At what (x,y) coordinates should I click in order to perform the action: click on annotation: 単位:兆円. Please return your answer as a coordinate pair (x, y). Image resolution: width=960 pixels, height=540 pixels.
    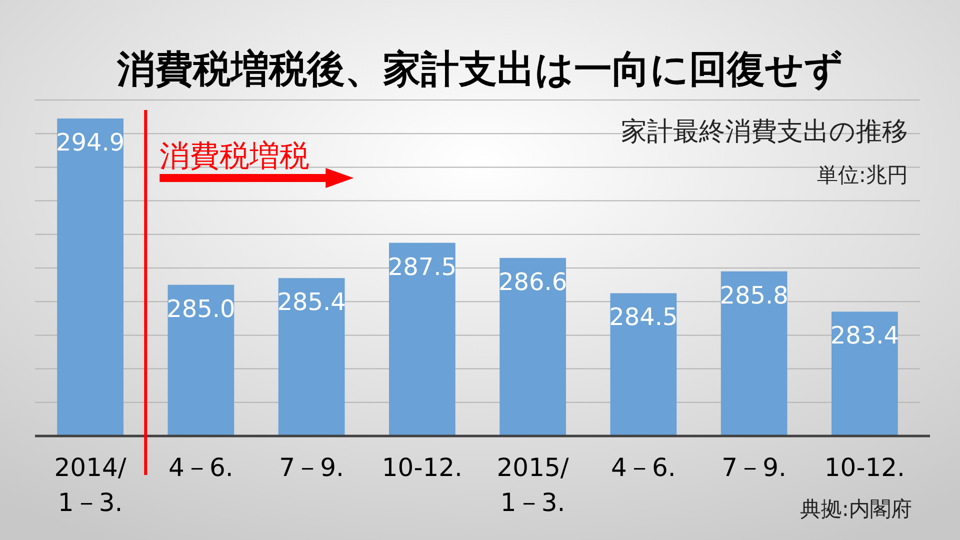
    Looking at the image, I should click on (862, 175).